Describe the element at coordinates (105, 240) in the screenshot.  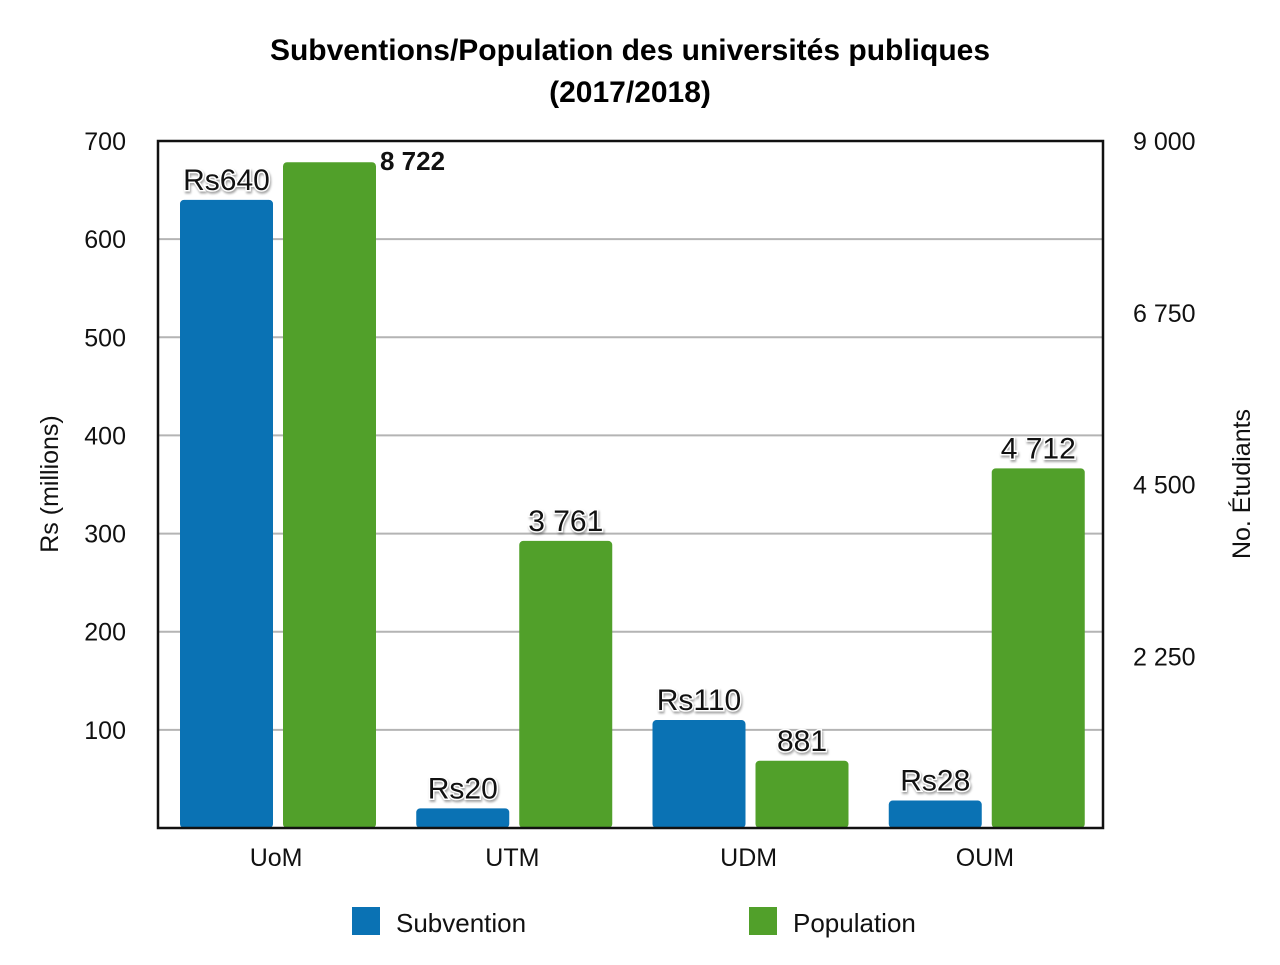
I see `left-tick-label: 600` at that location.